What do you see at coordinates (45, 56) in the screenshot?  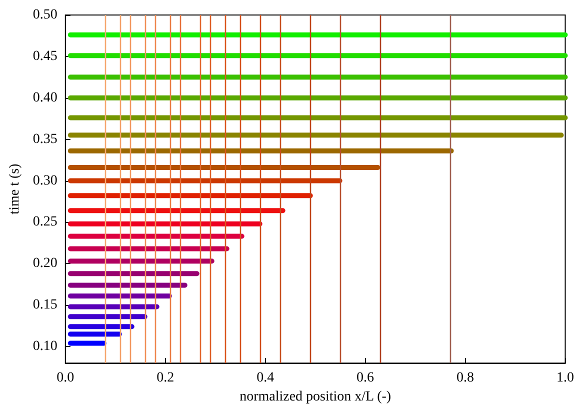 I see `y-tick-label: 0.45` at bounding box center [45, 56].